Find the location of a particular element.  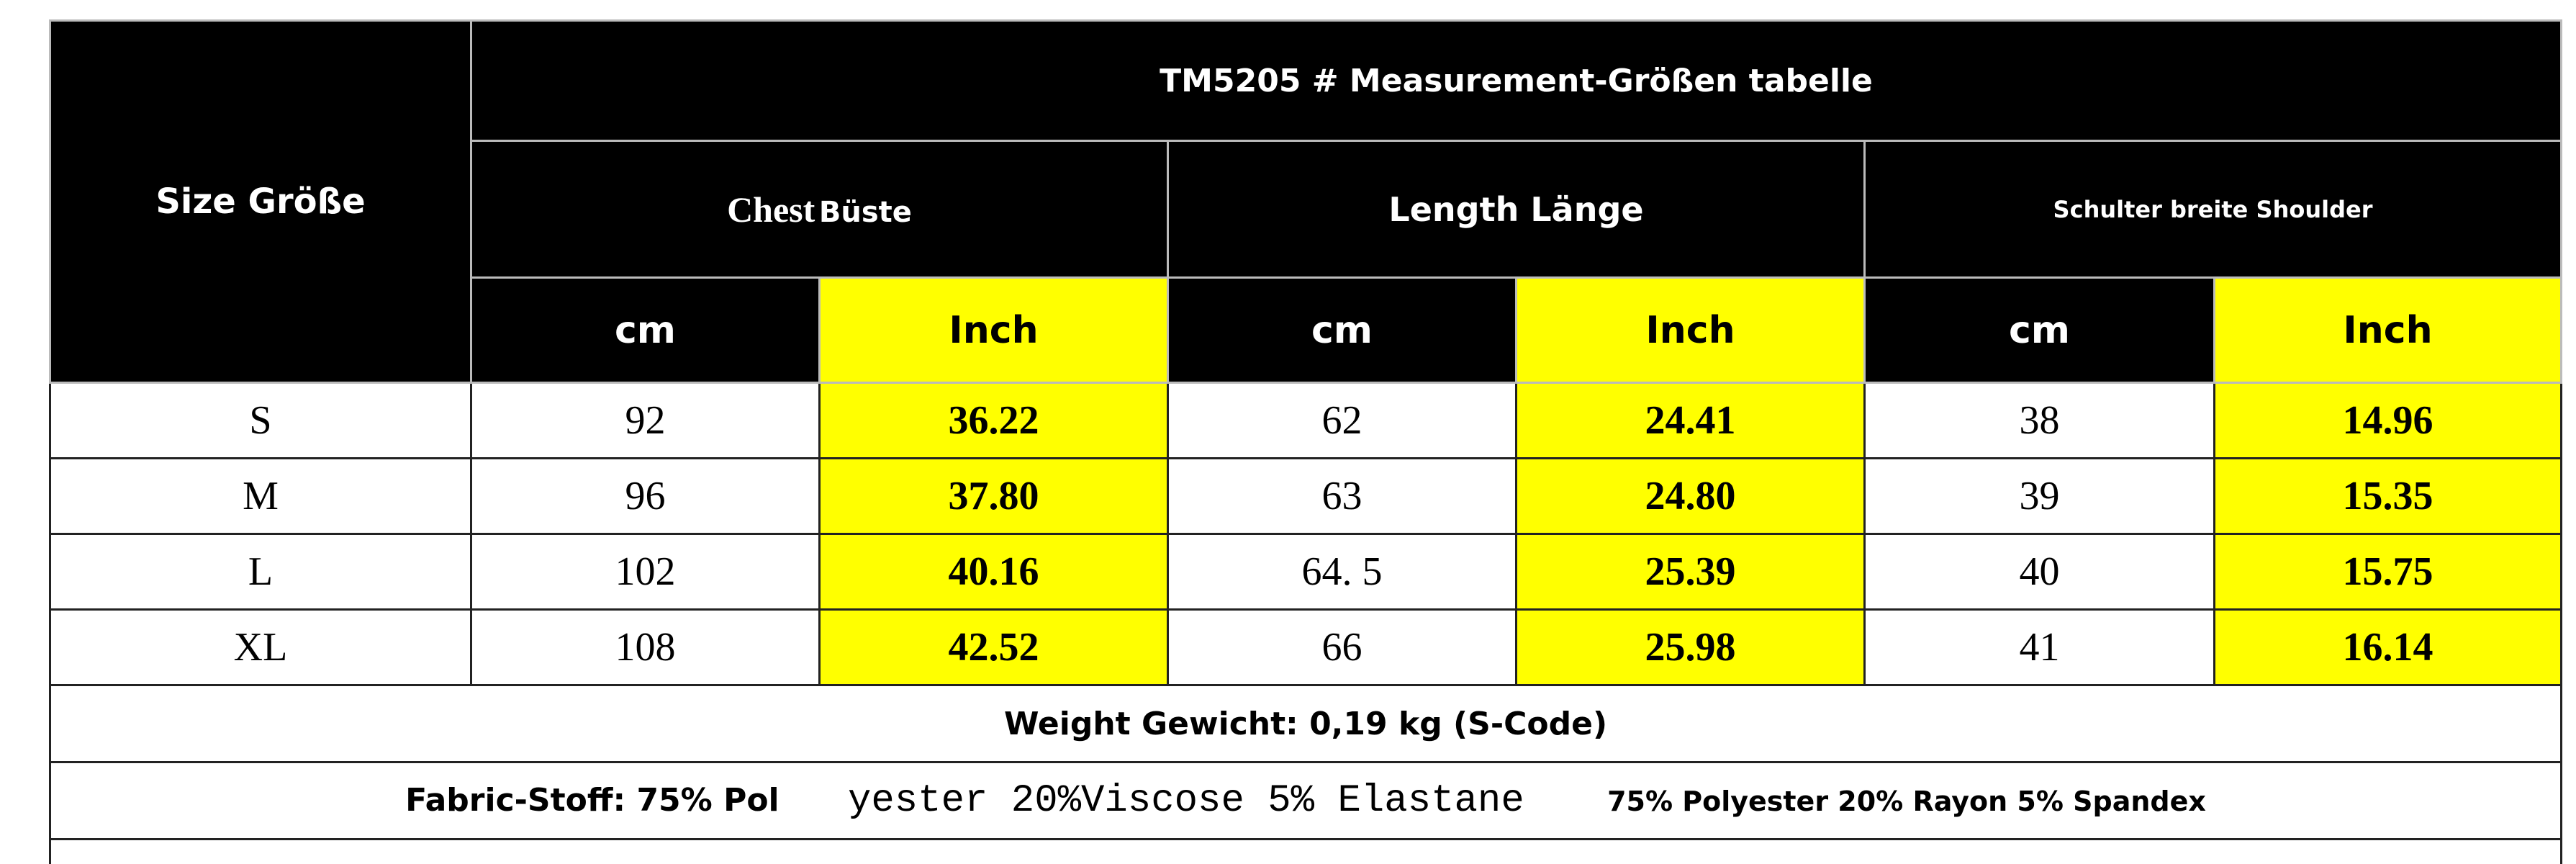

value-cell: 64. 5 is located at coordinates (1342, 572).